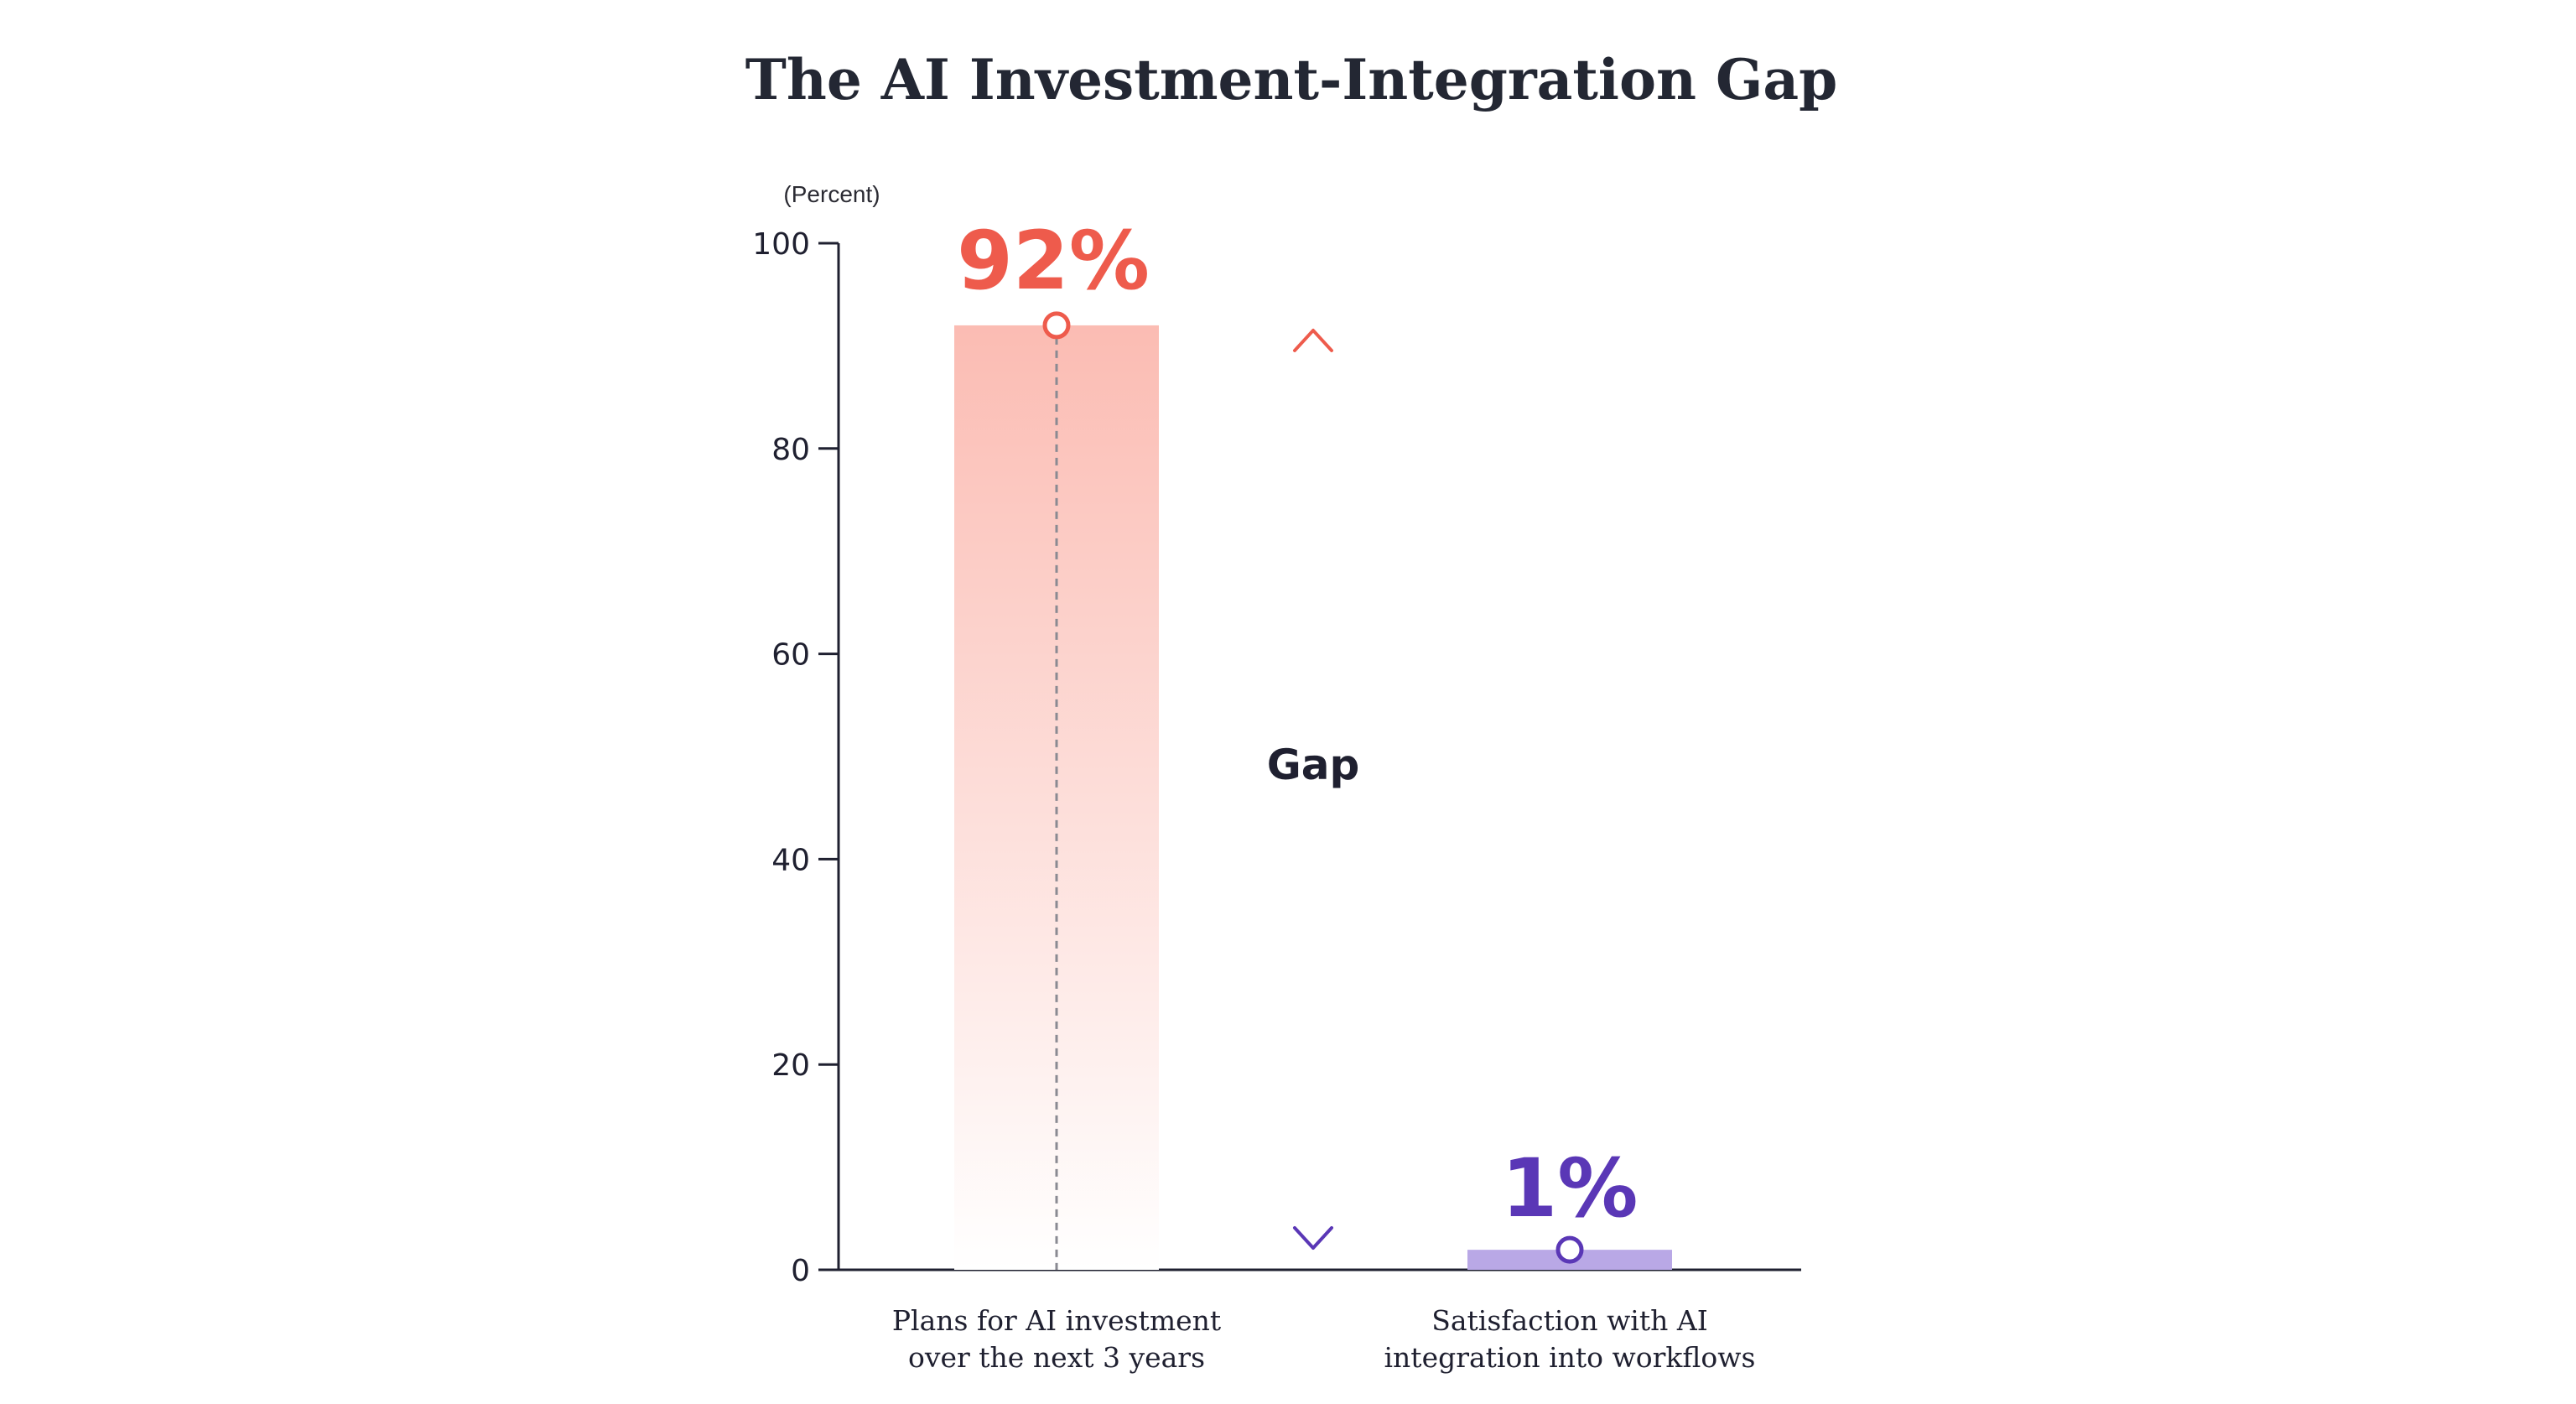 This screenshot has height=1404, width=2576. I want to click on chart-title: The AI Investment-Integration Gap, so click(1291, 79).